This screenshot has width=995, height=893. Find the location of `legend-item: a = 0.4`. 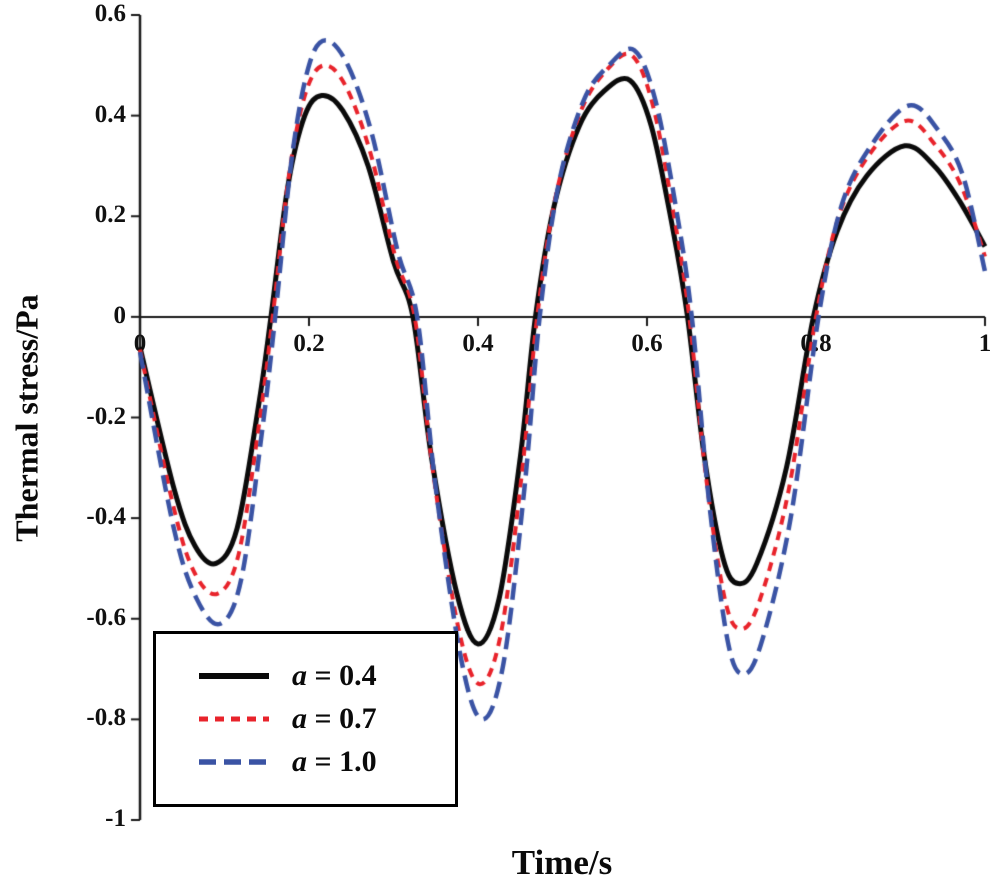

legend-item: a = 0.4 is located at coordinates (326, 676).